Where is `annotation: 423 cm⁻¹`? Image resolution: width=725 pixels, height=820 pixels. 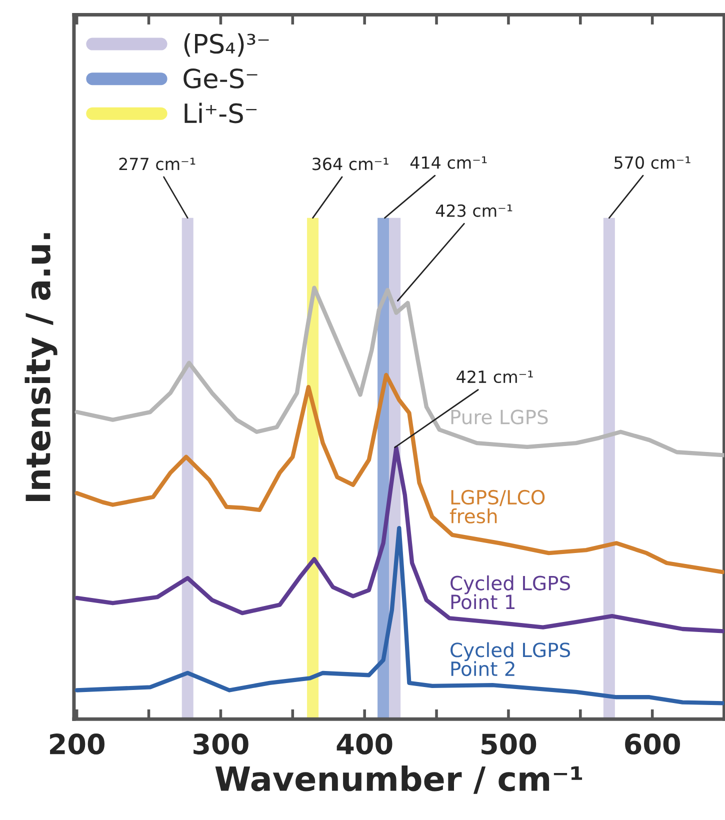 annotation: 423 cm⁻¹ is located at coordinates (474, 210).